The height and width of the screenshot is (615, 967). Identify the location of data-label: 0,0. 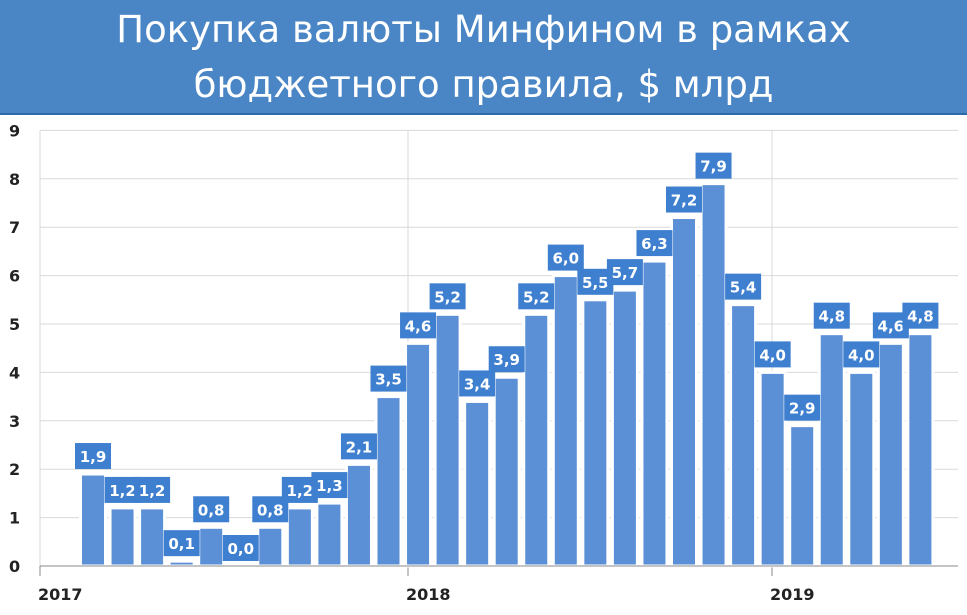
(240, 549).